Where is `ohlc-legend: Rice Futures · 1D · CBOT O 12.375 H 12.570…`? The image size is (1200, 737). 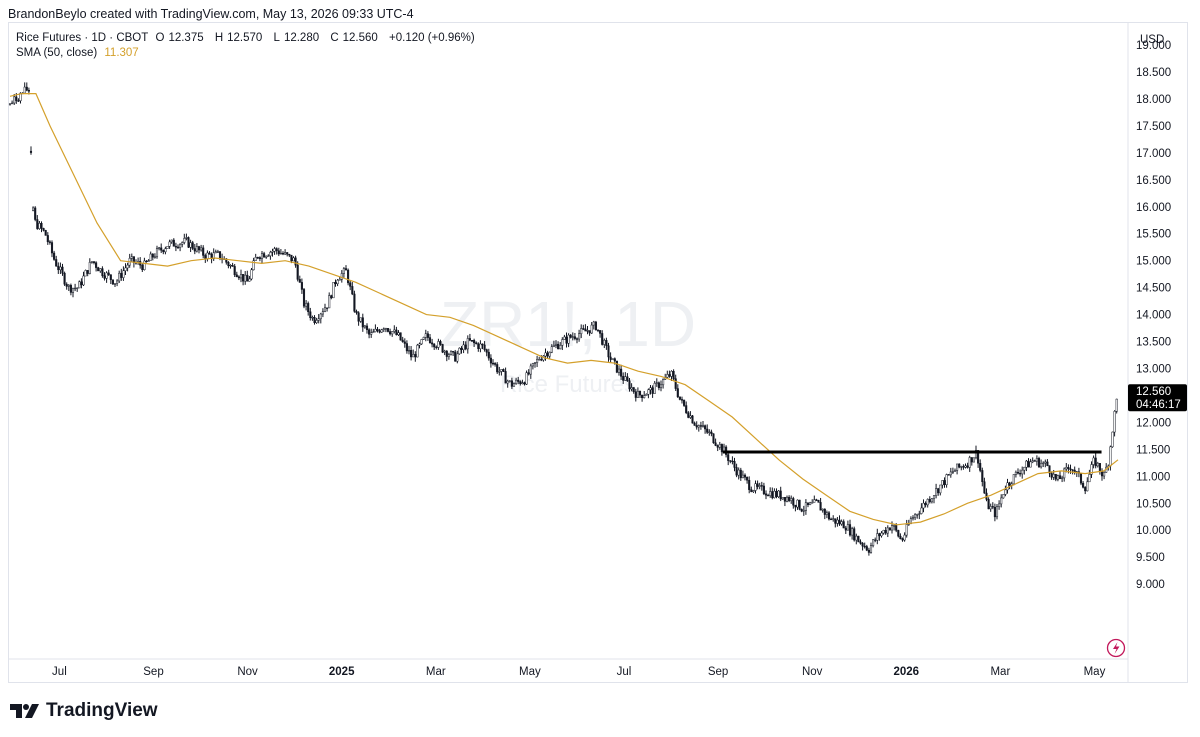 ohlc-legend: Rice Futures · 1D · CBOT O 12.375 H 12.570… is located at coordinates (247, 38).